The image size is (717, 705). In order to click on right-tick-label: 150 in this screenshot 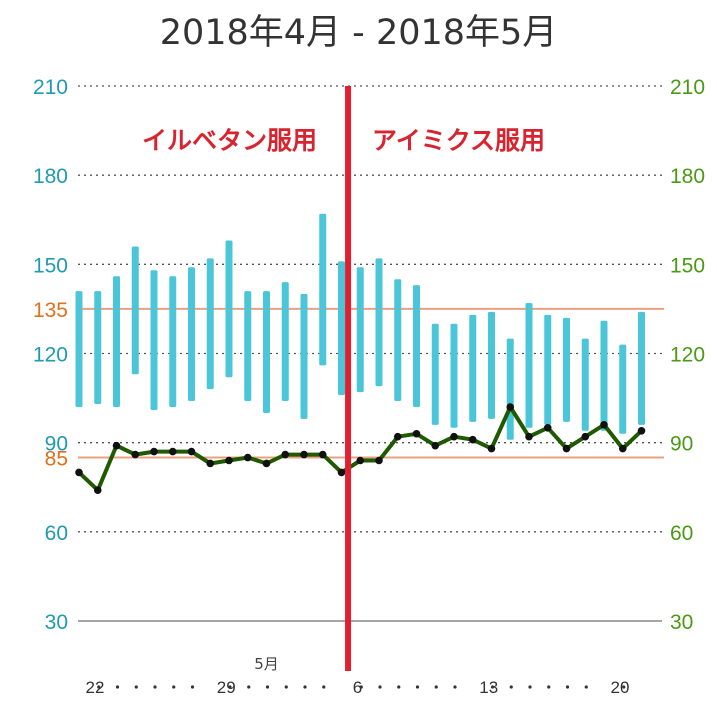, I will do `click(687, 265)`.